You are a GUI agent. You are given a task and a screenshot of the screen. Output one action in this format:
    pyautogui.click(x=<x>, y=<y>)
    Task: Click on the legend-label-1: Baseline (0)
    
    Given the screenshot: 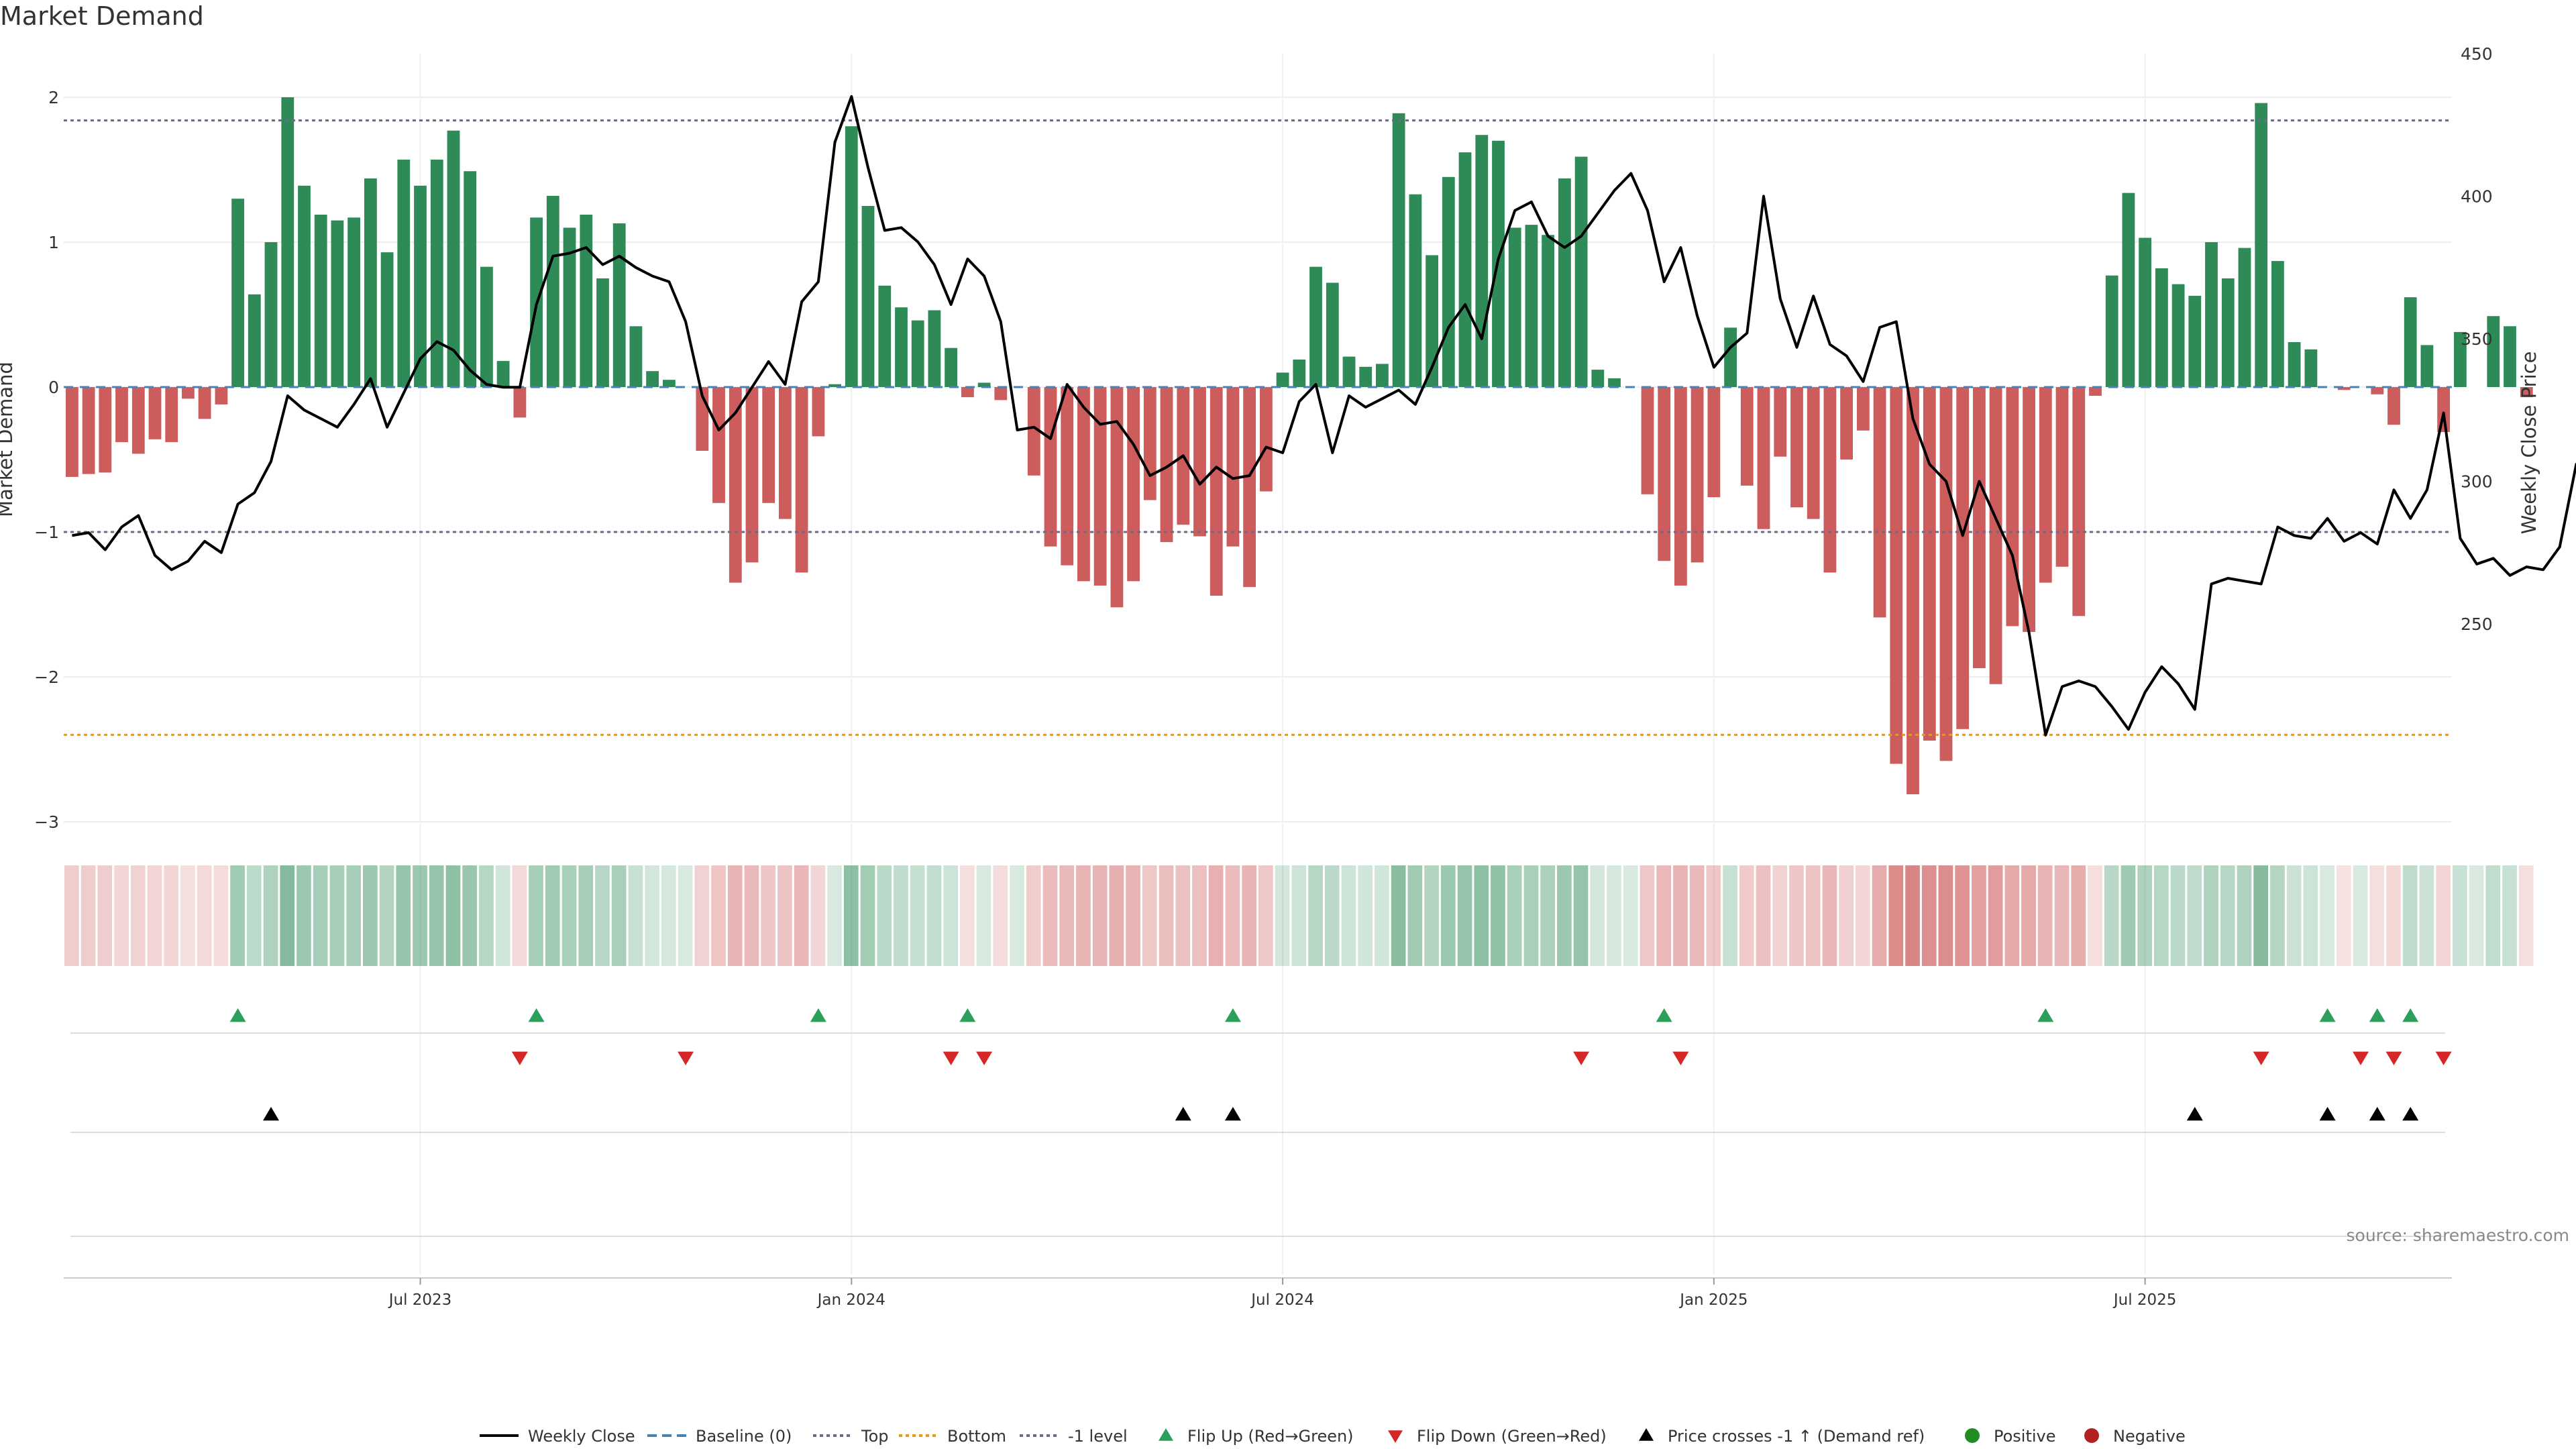 What is the action you would take?
    pyautogui.click(x=744, y=1436)
    